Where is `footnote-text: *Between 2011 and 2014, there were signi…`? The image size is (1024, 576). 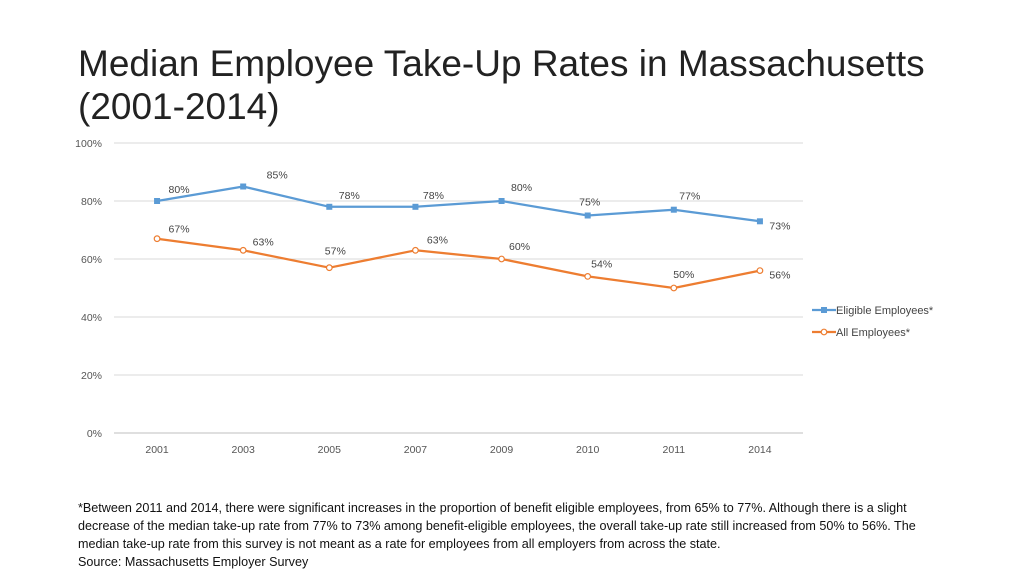
footnote-text: *Between 2011 and 2014, there were signi… is located at coordinates (497, 526).